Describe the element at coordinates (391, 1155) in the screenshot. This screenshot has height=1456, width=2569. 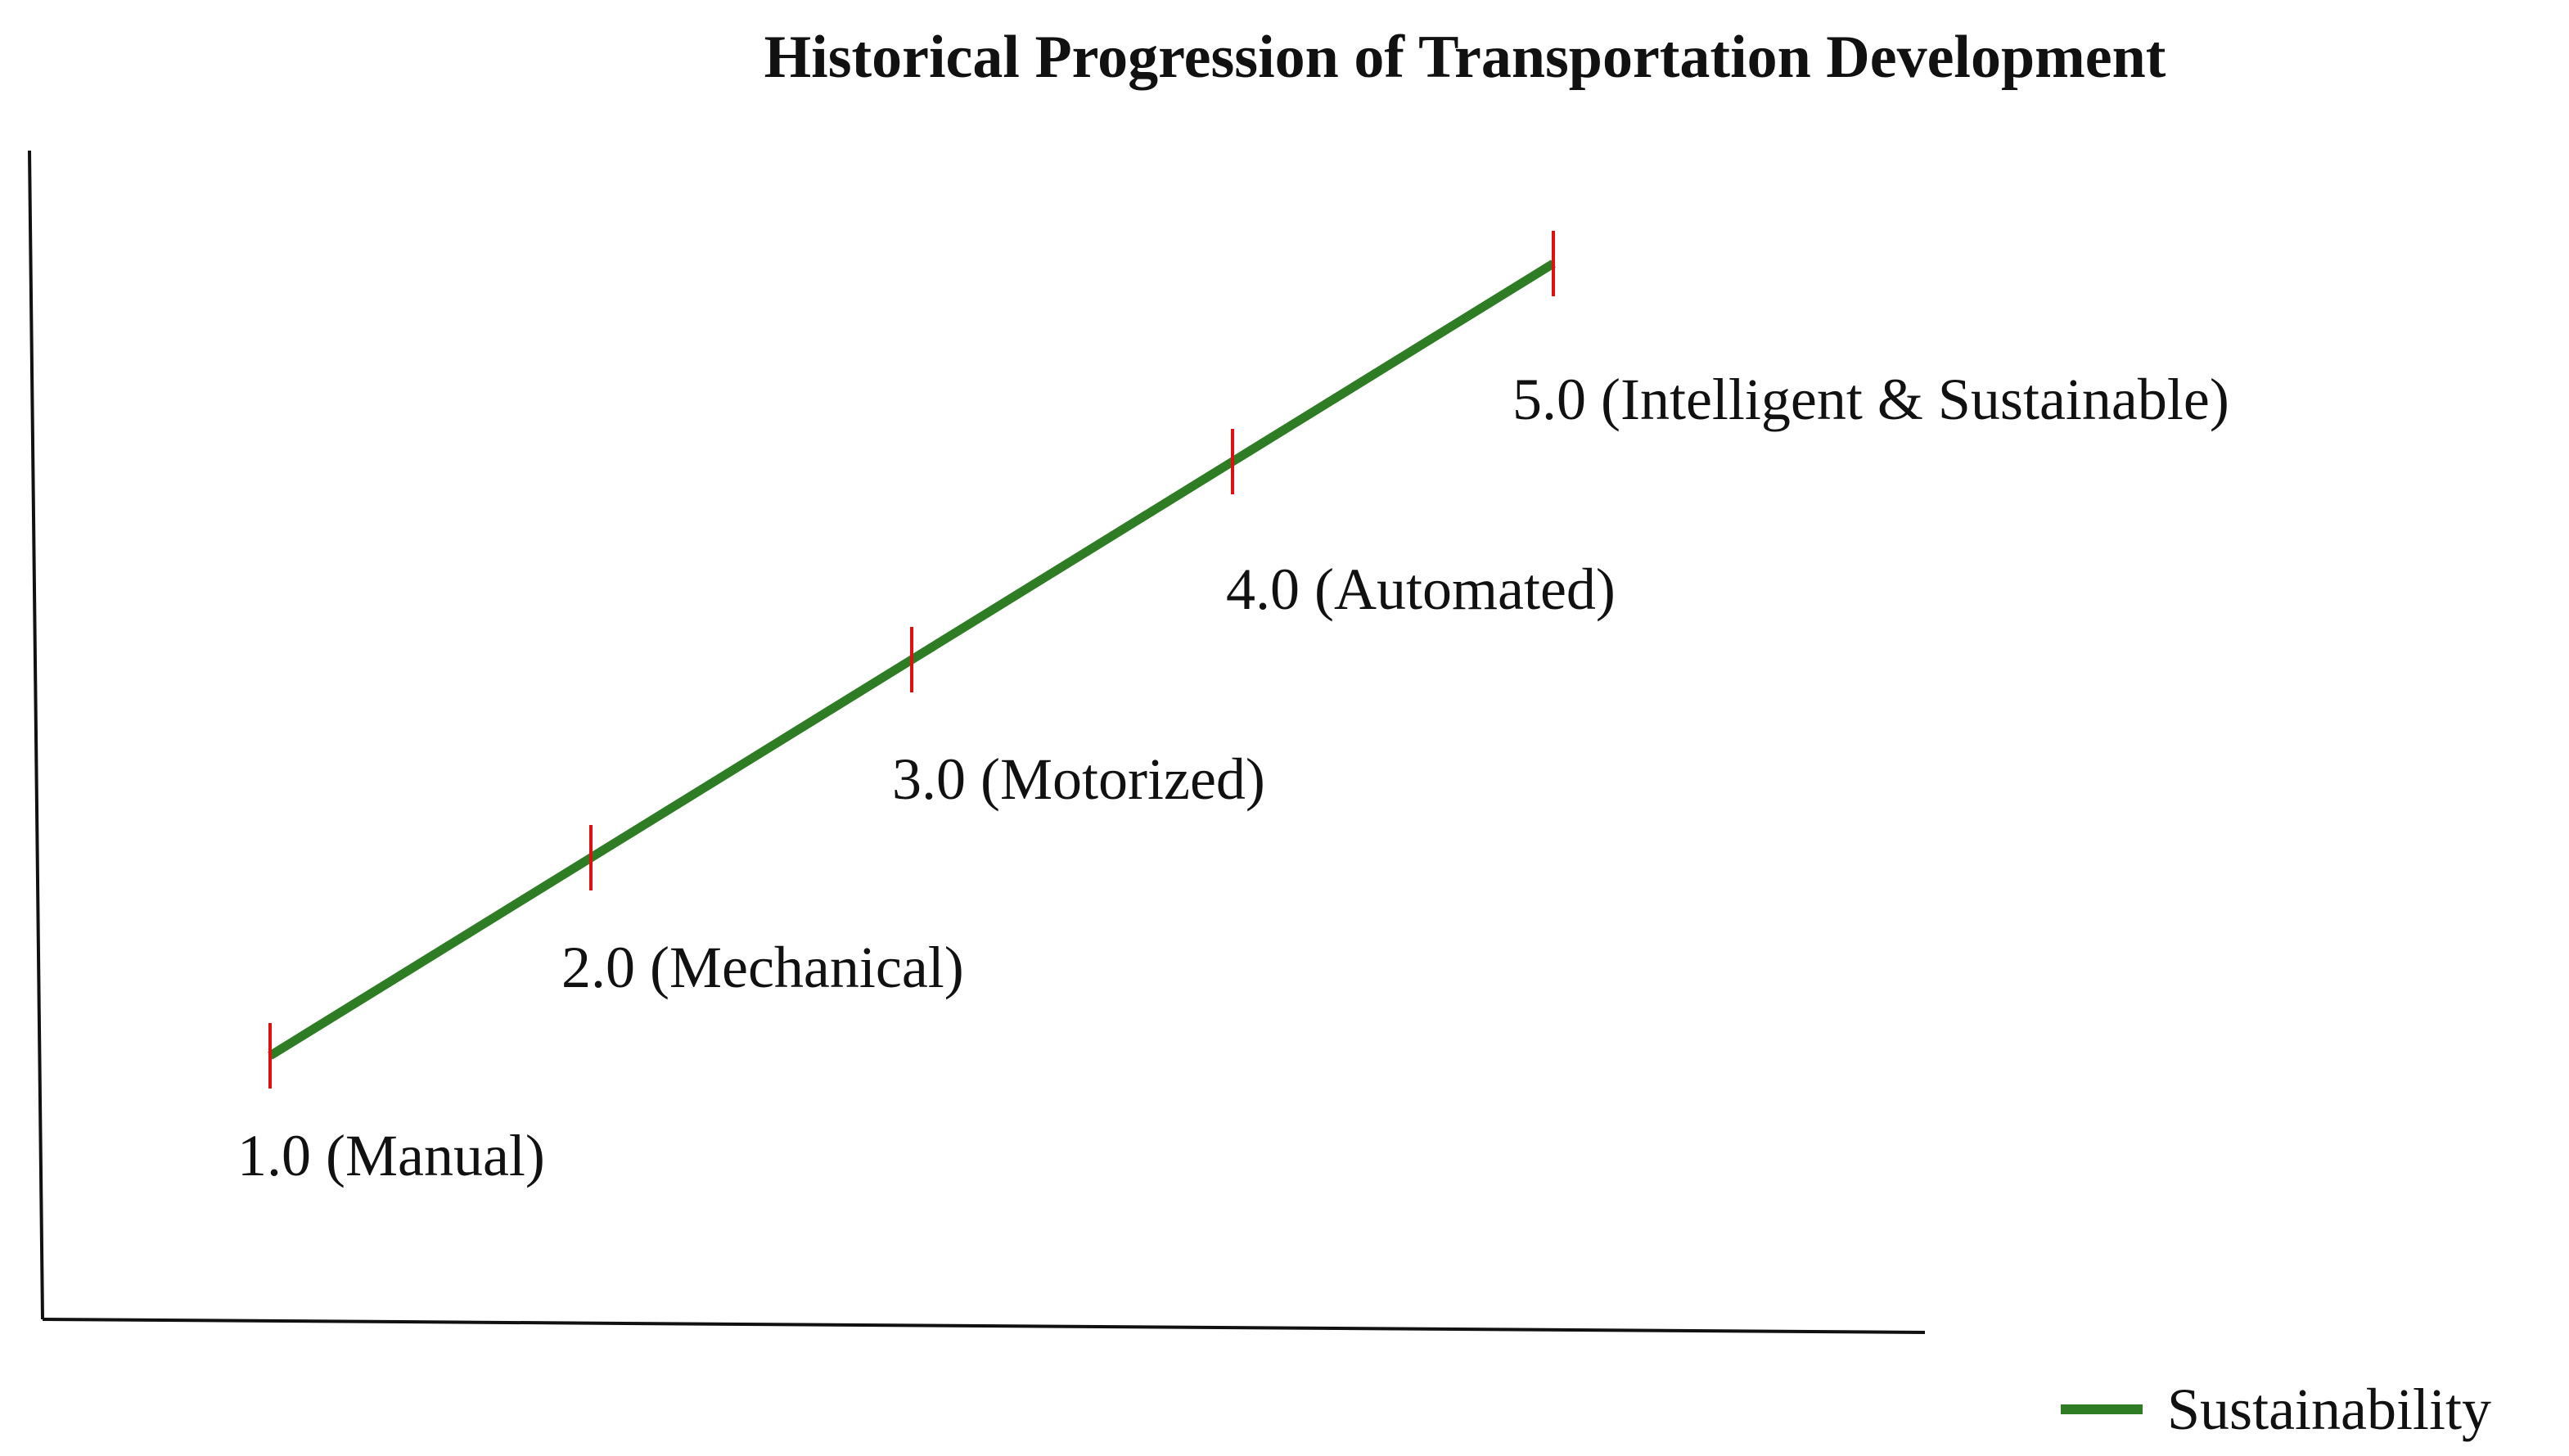
I see `data-point-label: 1.0 (Manual)` at that location.